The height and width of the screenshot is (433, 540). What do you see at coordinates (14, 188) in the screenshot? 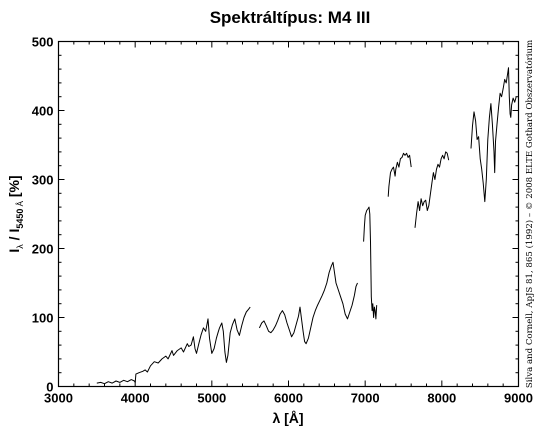
I see `y-label-unit: [%]` at bounding box center [14, 188].